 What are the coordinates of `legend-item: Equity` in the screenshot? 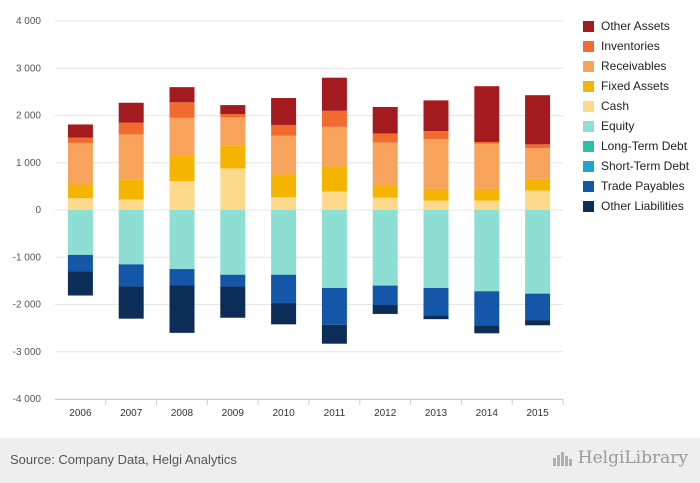 It's located at (636, 126).